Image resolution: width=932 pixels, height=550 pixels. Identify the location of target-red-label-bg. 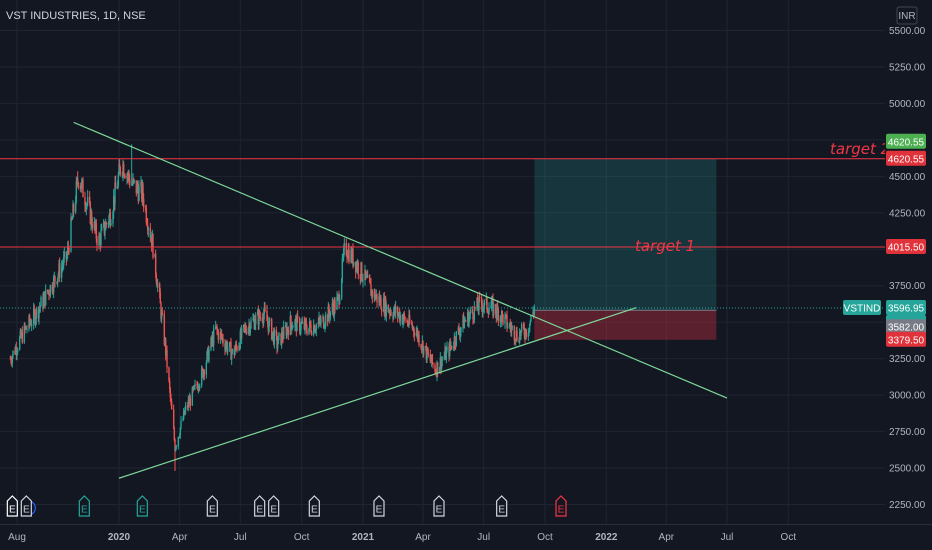
(906, 158).